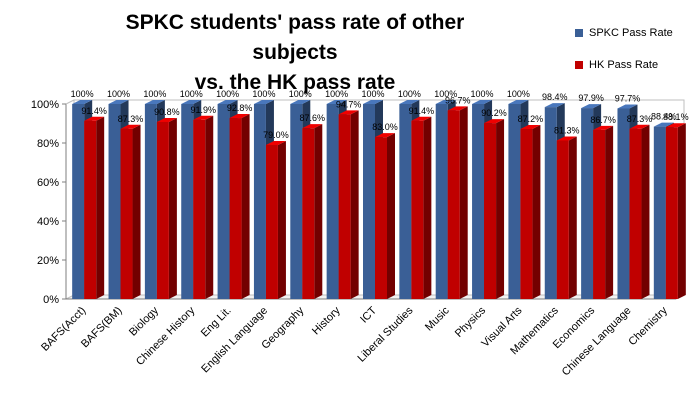 The image size is (690, 402). I want to click on y-tick-label: 80%, so click(48, 144).